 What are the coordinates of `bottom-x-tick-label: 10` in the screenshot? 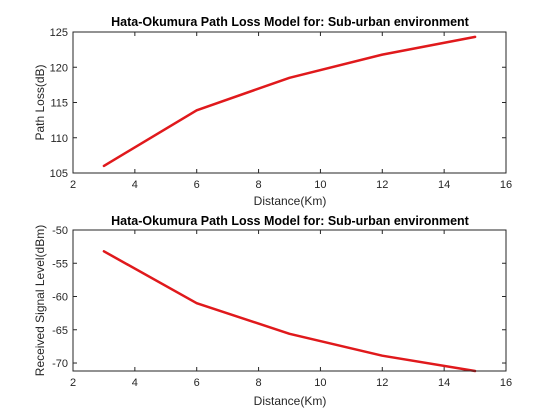 It's located at (320, 383).